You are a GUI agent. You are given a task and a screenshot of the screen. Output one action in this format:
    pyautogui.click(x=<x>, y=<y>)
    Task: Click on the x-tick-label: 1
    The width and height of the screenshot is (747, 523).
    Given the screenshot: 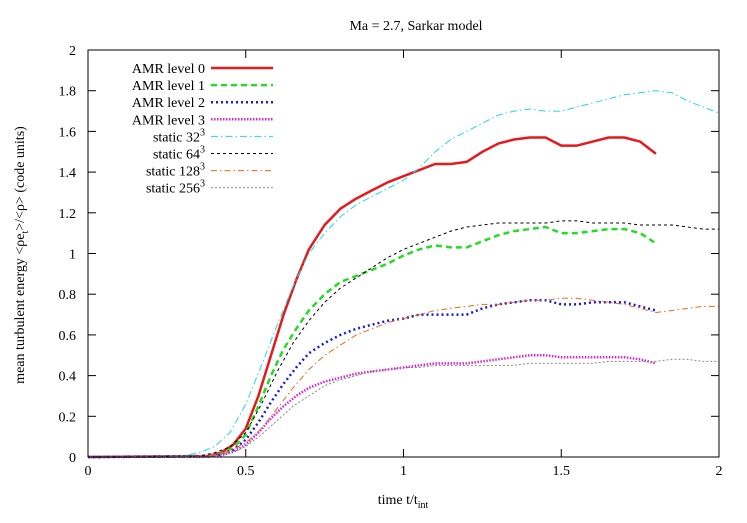 What is the action you would take?
    pyautogui.click(x=403, y=471)
    